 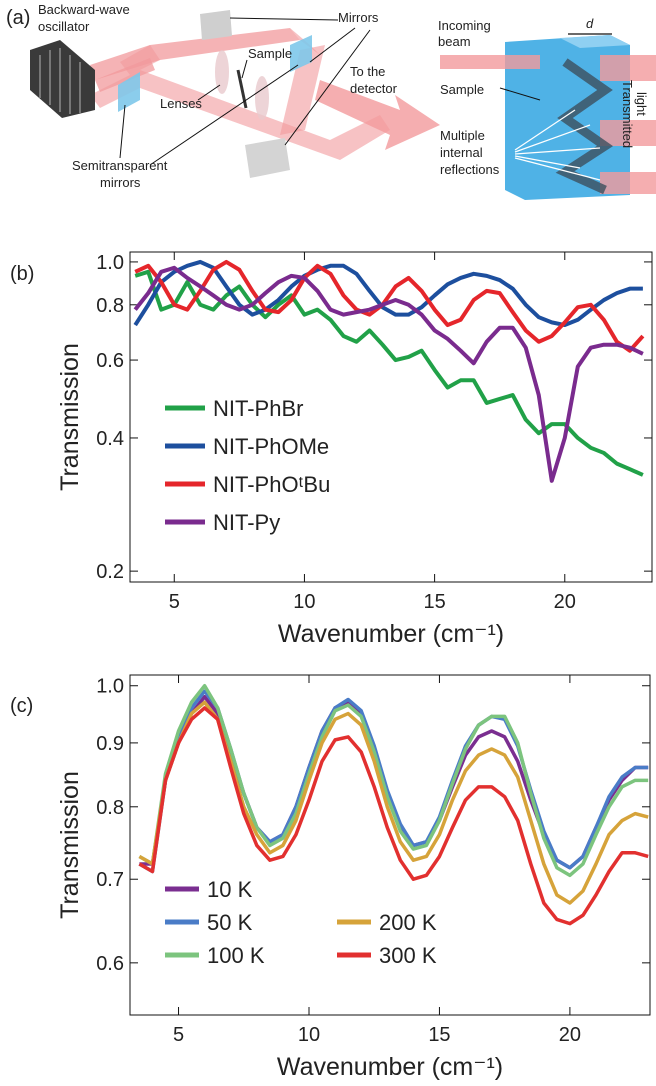 I want to click on label: detector, so click(x=374, y=88).